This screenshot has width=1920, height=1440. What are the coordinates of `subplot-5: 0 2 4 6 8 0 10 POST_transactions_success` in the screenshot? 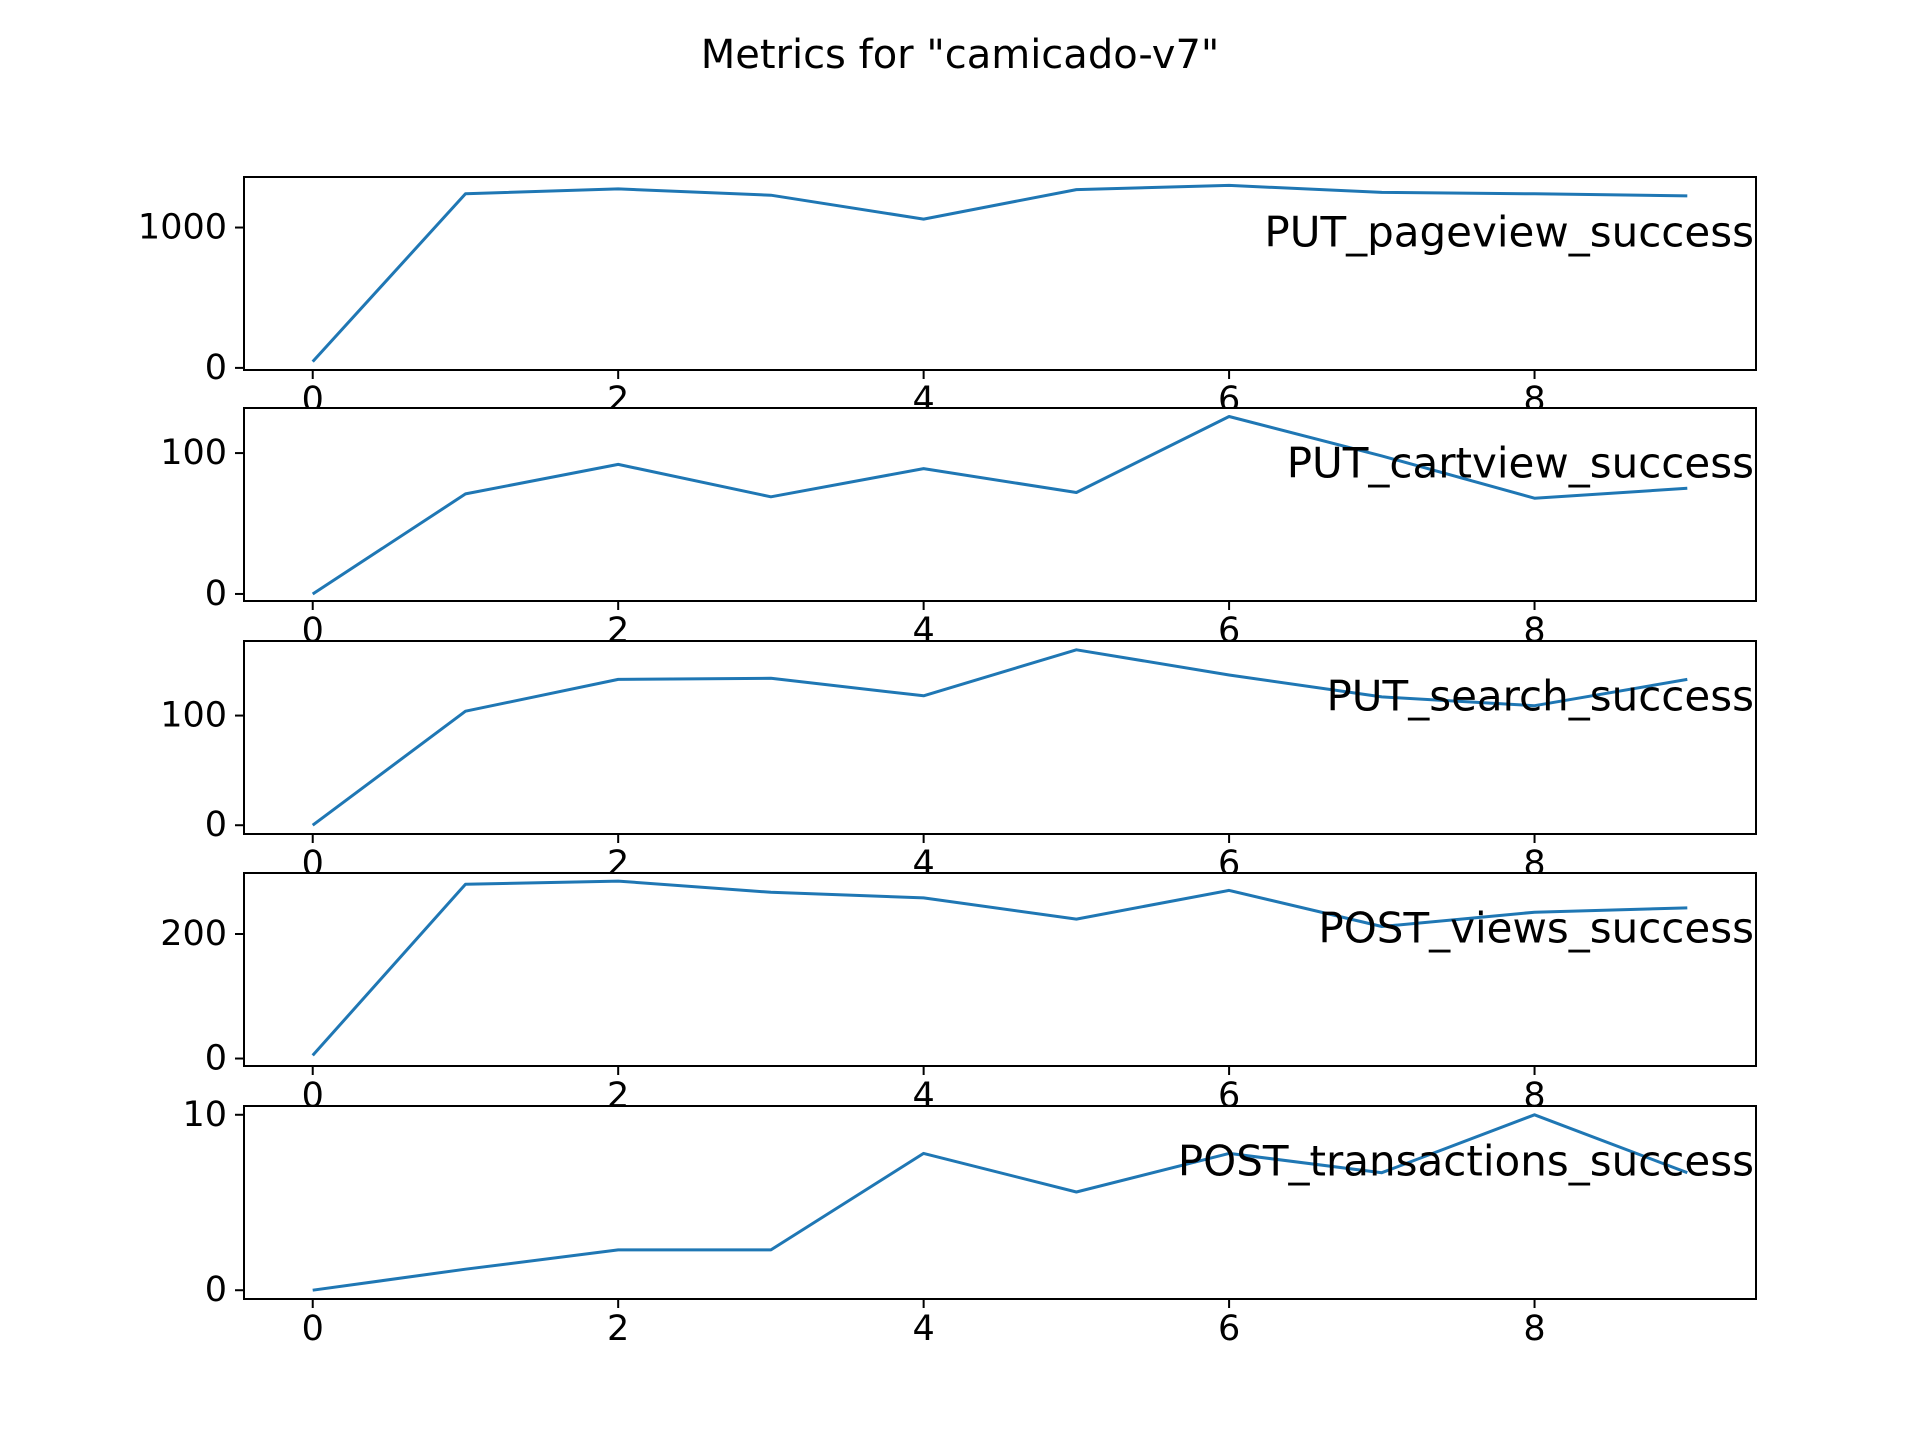 It's located at (969, 1222).